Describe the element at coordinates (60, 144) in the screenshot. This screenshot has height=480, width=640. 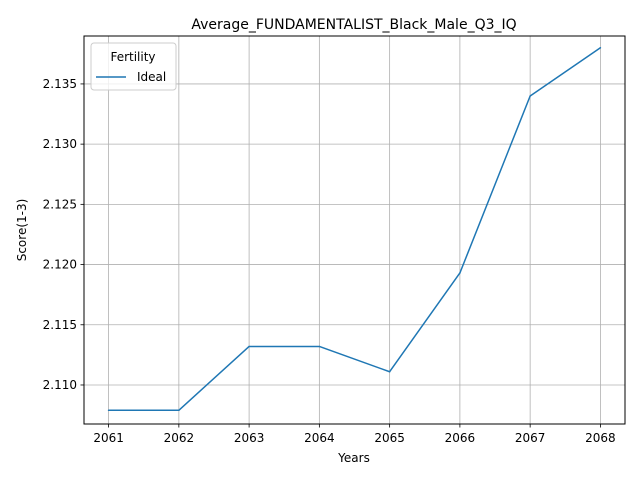
I see `y-tick-label: 2.130` at that location.